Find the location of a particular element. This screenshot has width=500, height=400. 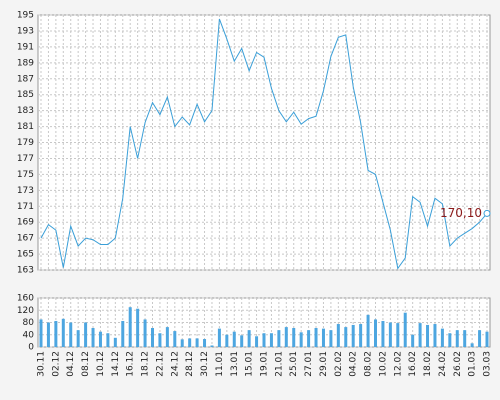

y-tick-label: 181 is located at coordinates (25, 127).